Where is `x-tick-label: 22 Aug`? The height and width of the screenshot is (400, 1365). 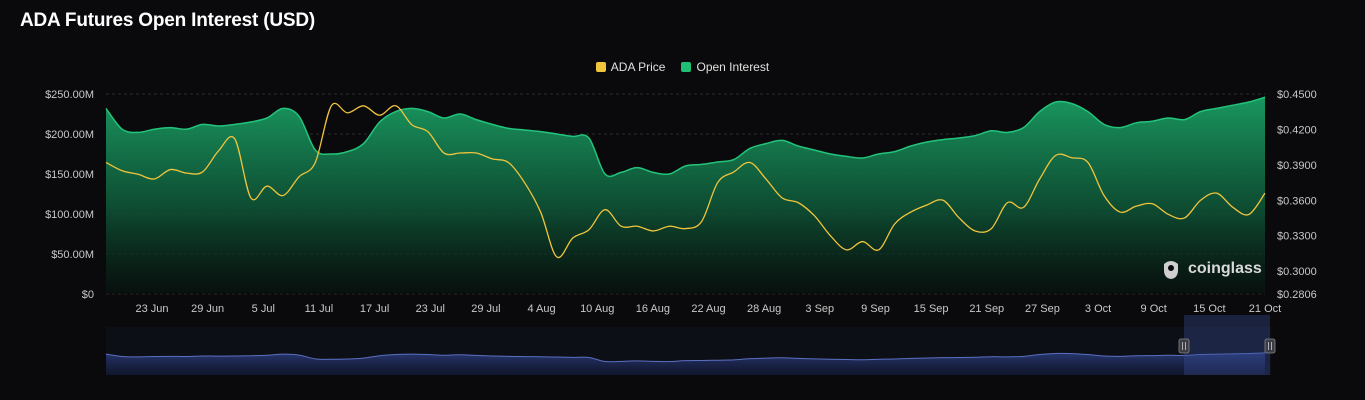 x-tick-label: 22 Aug is located at coordinates (708, 309).